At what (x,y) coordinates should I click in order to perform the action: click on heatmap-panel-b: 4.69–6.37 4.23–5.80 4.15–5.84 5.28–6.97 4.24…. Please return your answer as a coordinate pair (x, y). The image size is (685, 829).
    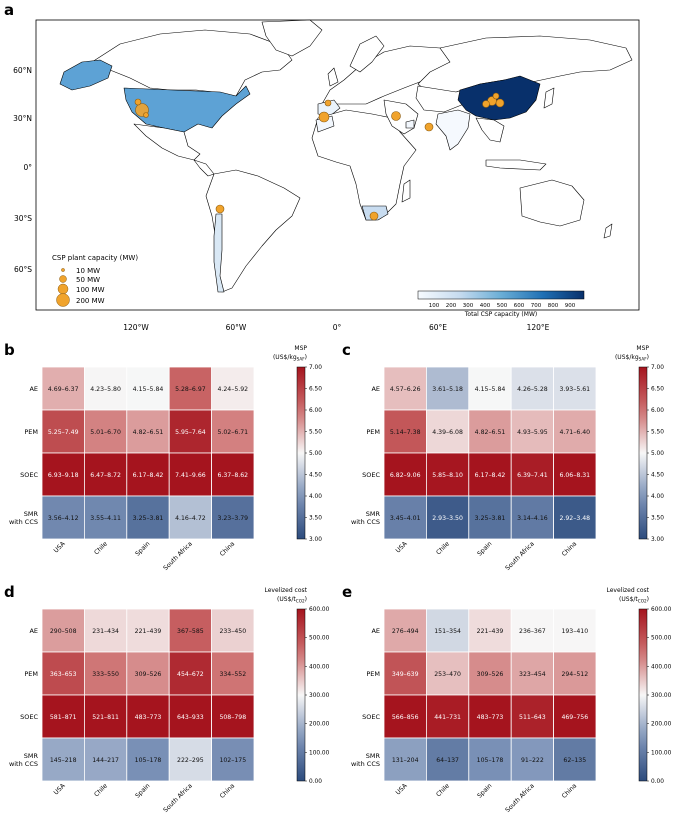
    Looking at the image, I should click on (165, 458).